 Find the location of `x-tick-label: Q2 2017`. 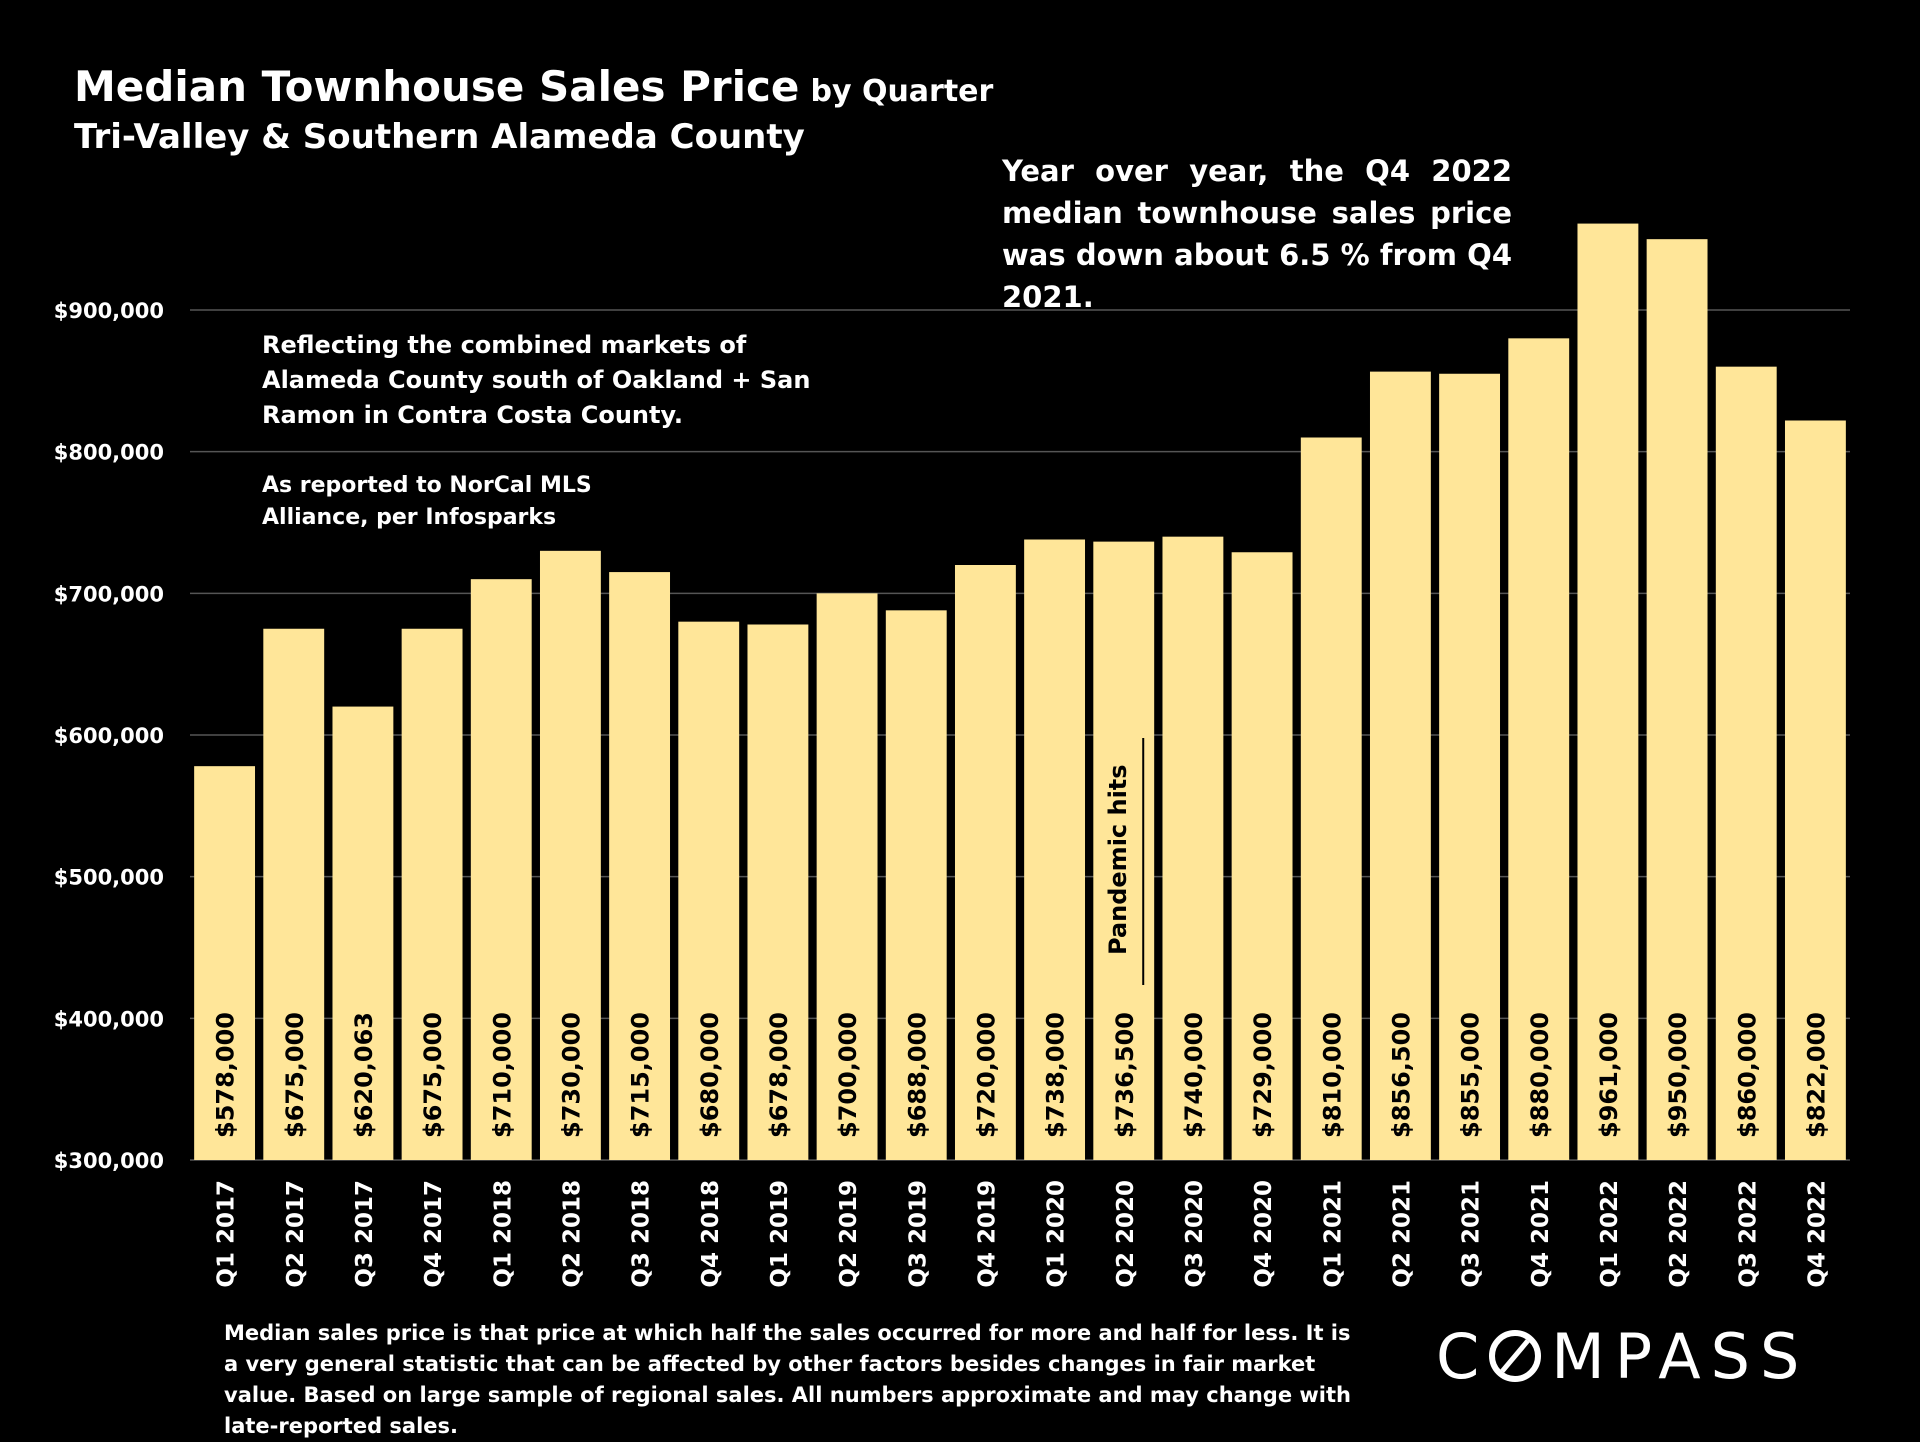

x-tick-label: Q2 2017 is located at coordinates (296, 1234).